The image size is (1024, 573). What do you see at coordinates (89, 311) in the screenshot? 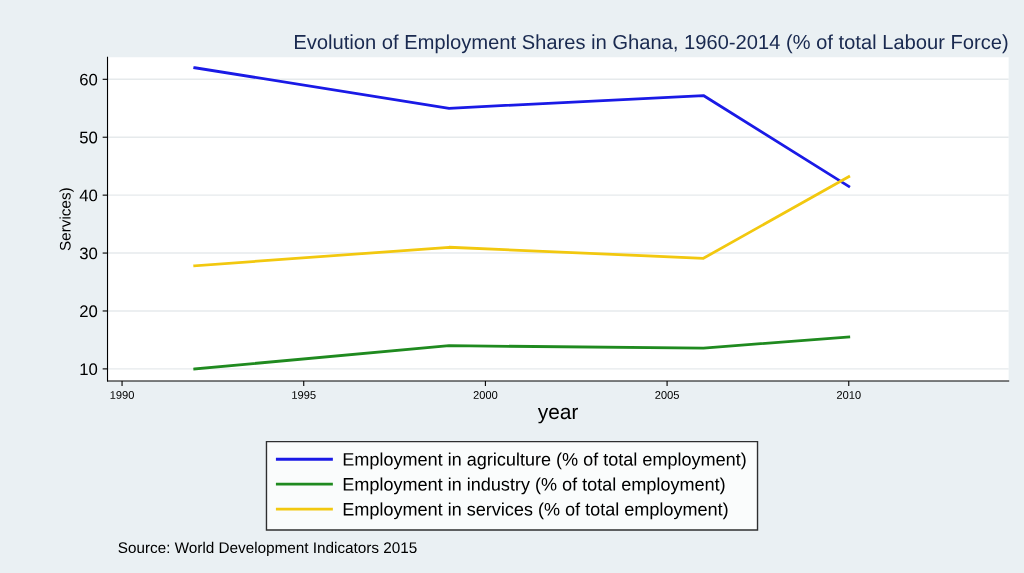
I see `y-tick-label: 20` at bounding box center [89, 311].